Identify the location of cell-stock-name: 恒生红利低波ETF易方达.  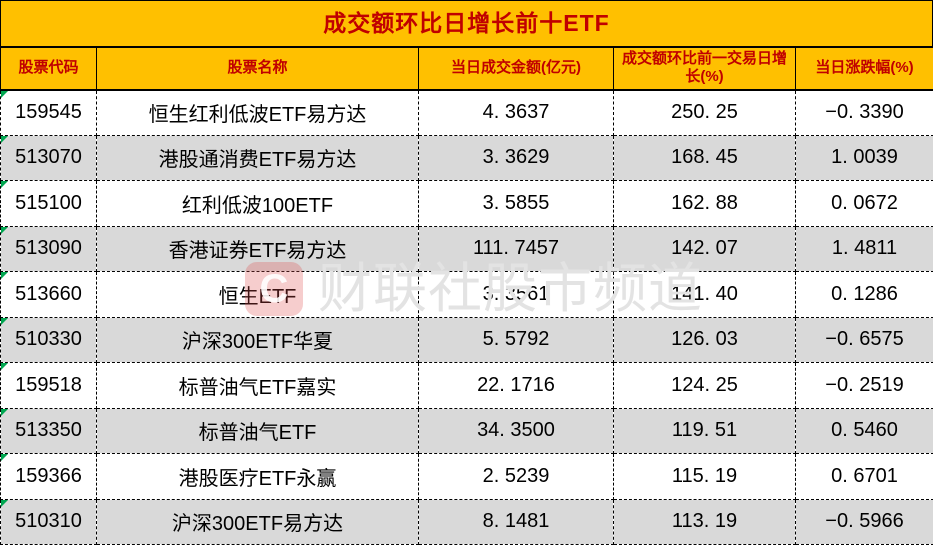
(257, 112).